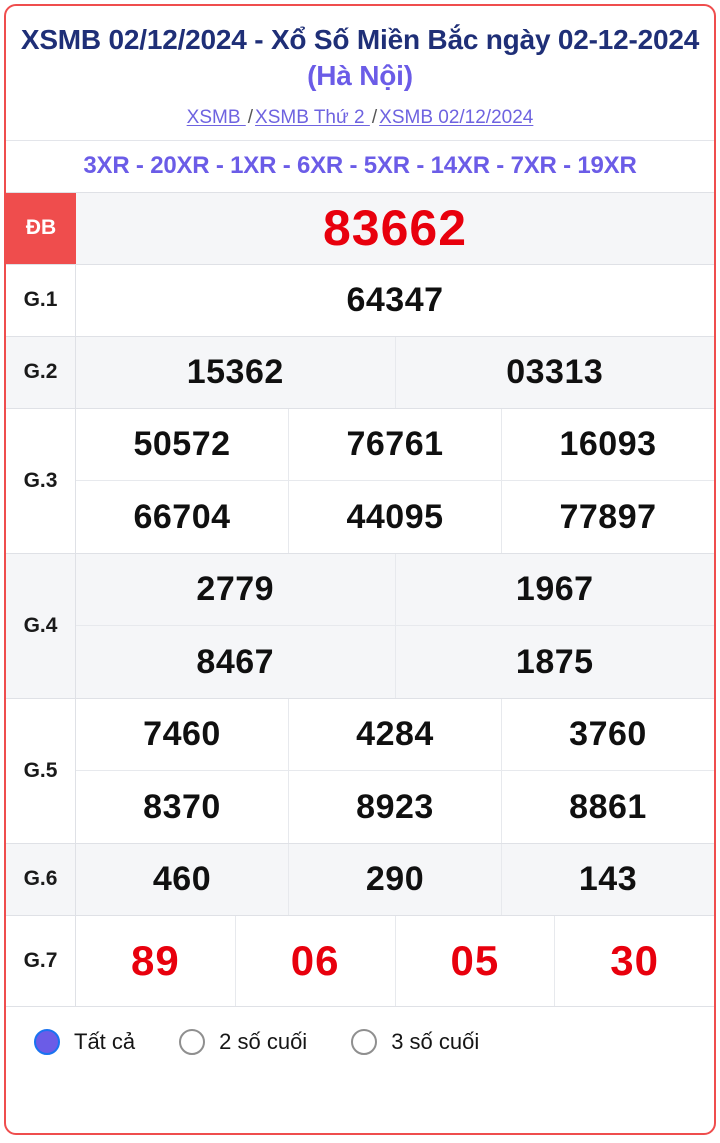 The height and width of the screenshot is (1143, 720). What do you see at coordinates (155, 960) in the screenshot?
I see `result-number: 89` at bounding box center [155, 960].